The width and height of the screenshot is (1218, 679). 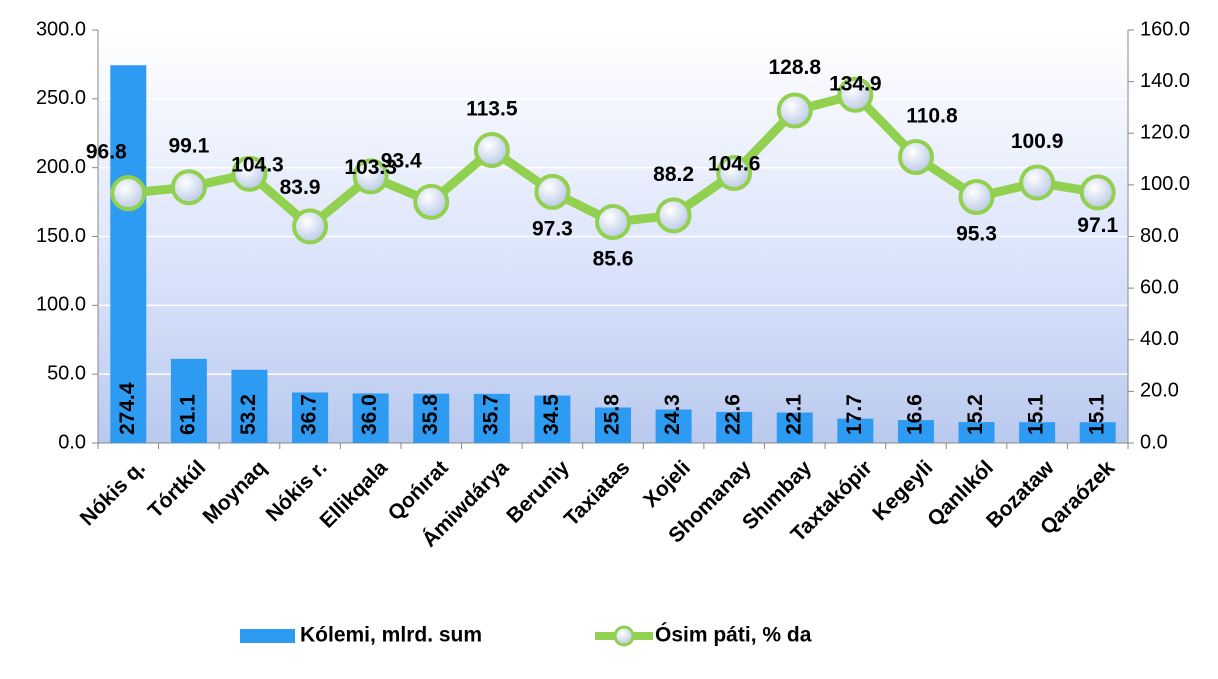 What do you see at coordinates (1159, 287) in the screenshot?
I see `y2-tick-label: 60.0` at bounding box center [1159, 287].